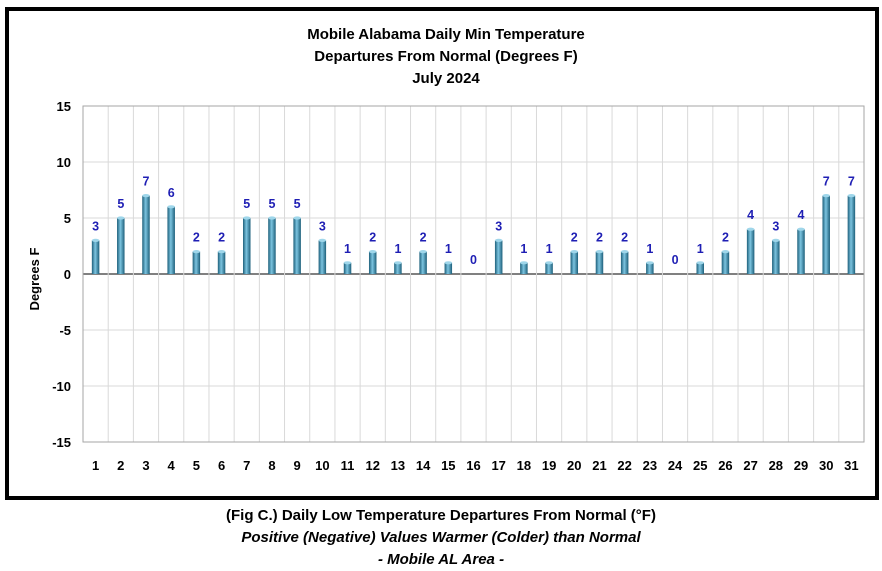  What do you see at coordinates (348, 465) in the screenshot?
I see `x-tick-label: 11` at bounding box center [348, 465].